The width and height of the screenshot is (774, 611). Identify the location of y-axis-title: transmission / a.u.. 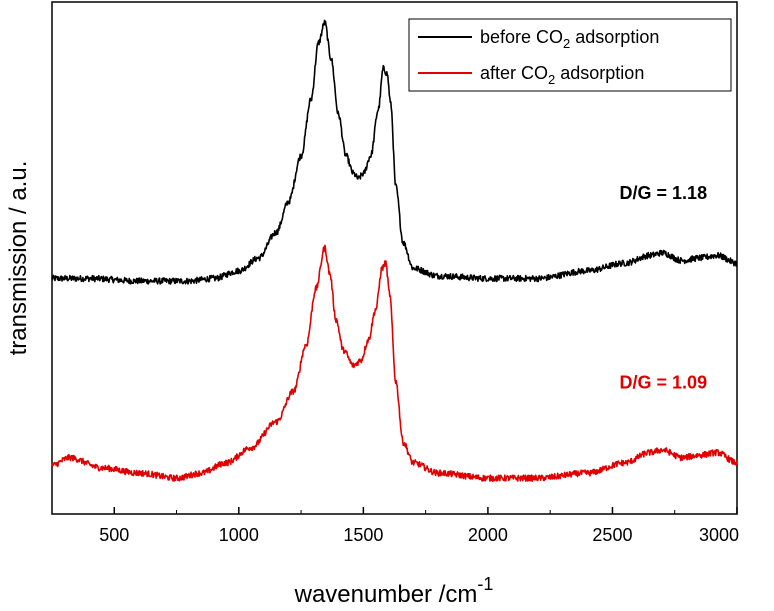
(18, 258).